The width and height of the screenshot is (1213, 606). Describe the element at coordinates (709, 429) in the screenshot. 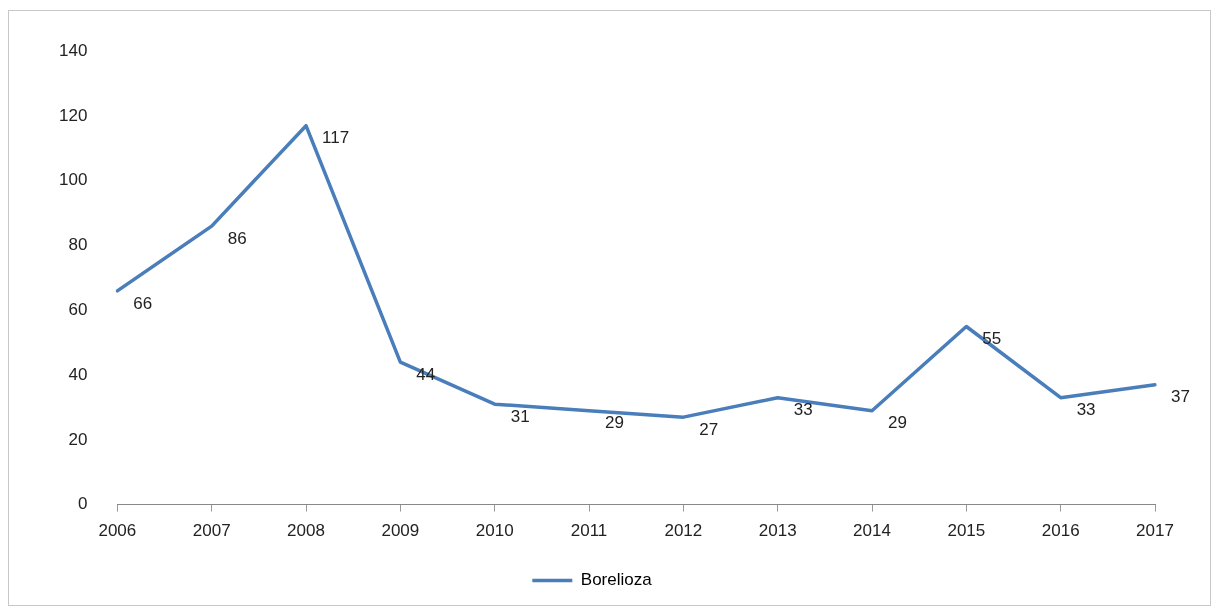

I see `data-label: 27` at that location.